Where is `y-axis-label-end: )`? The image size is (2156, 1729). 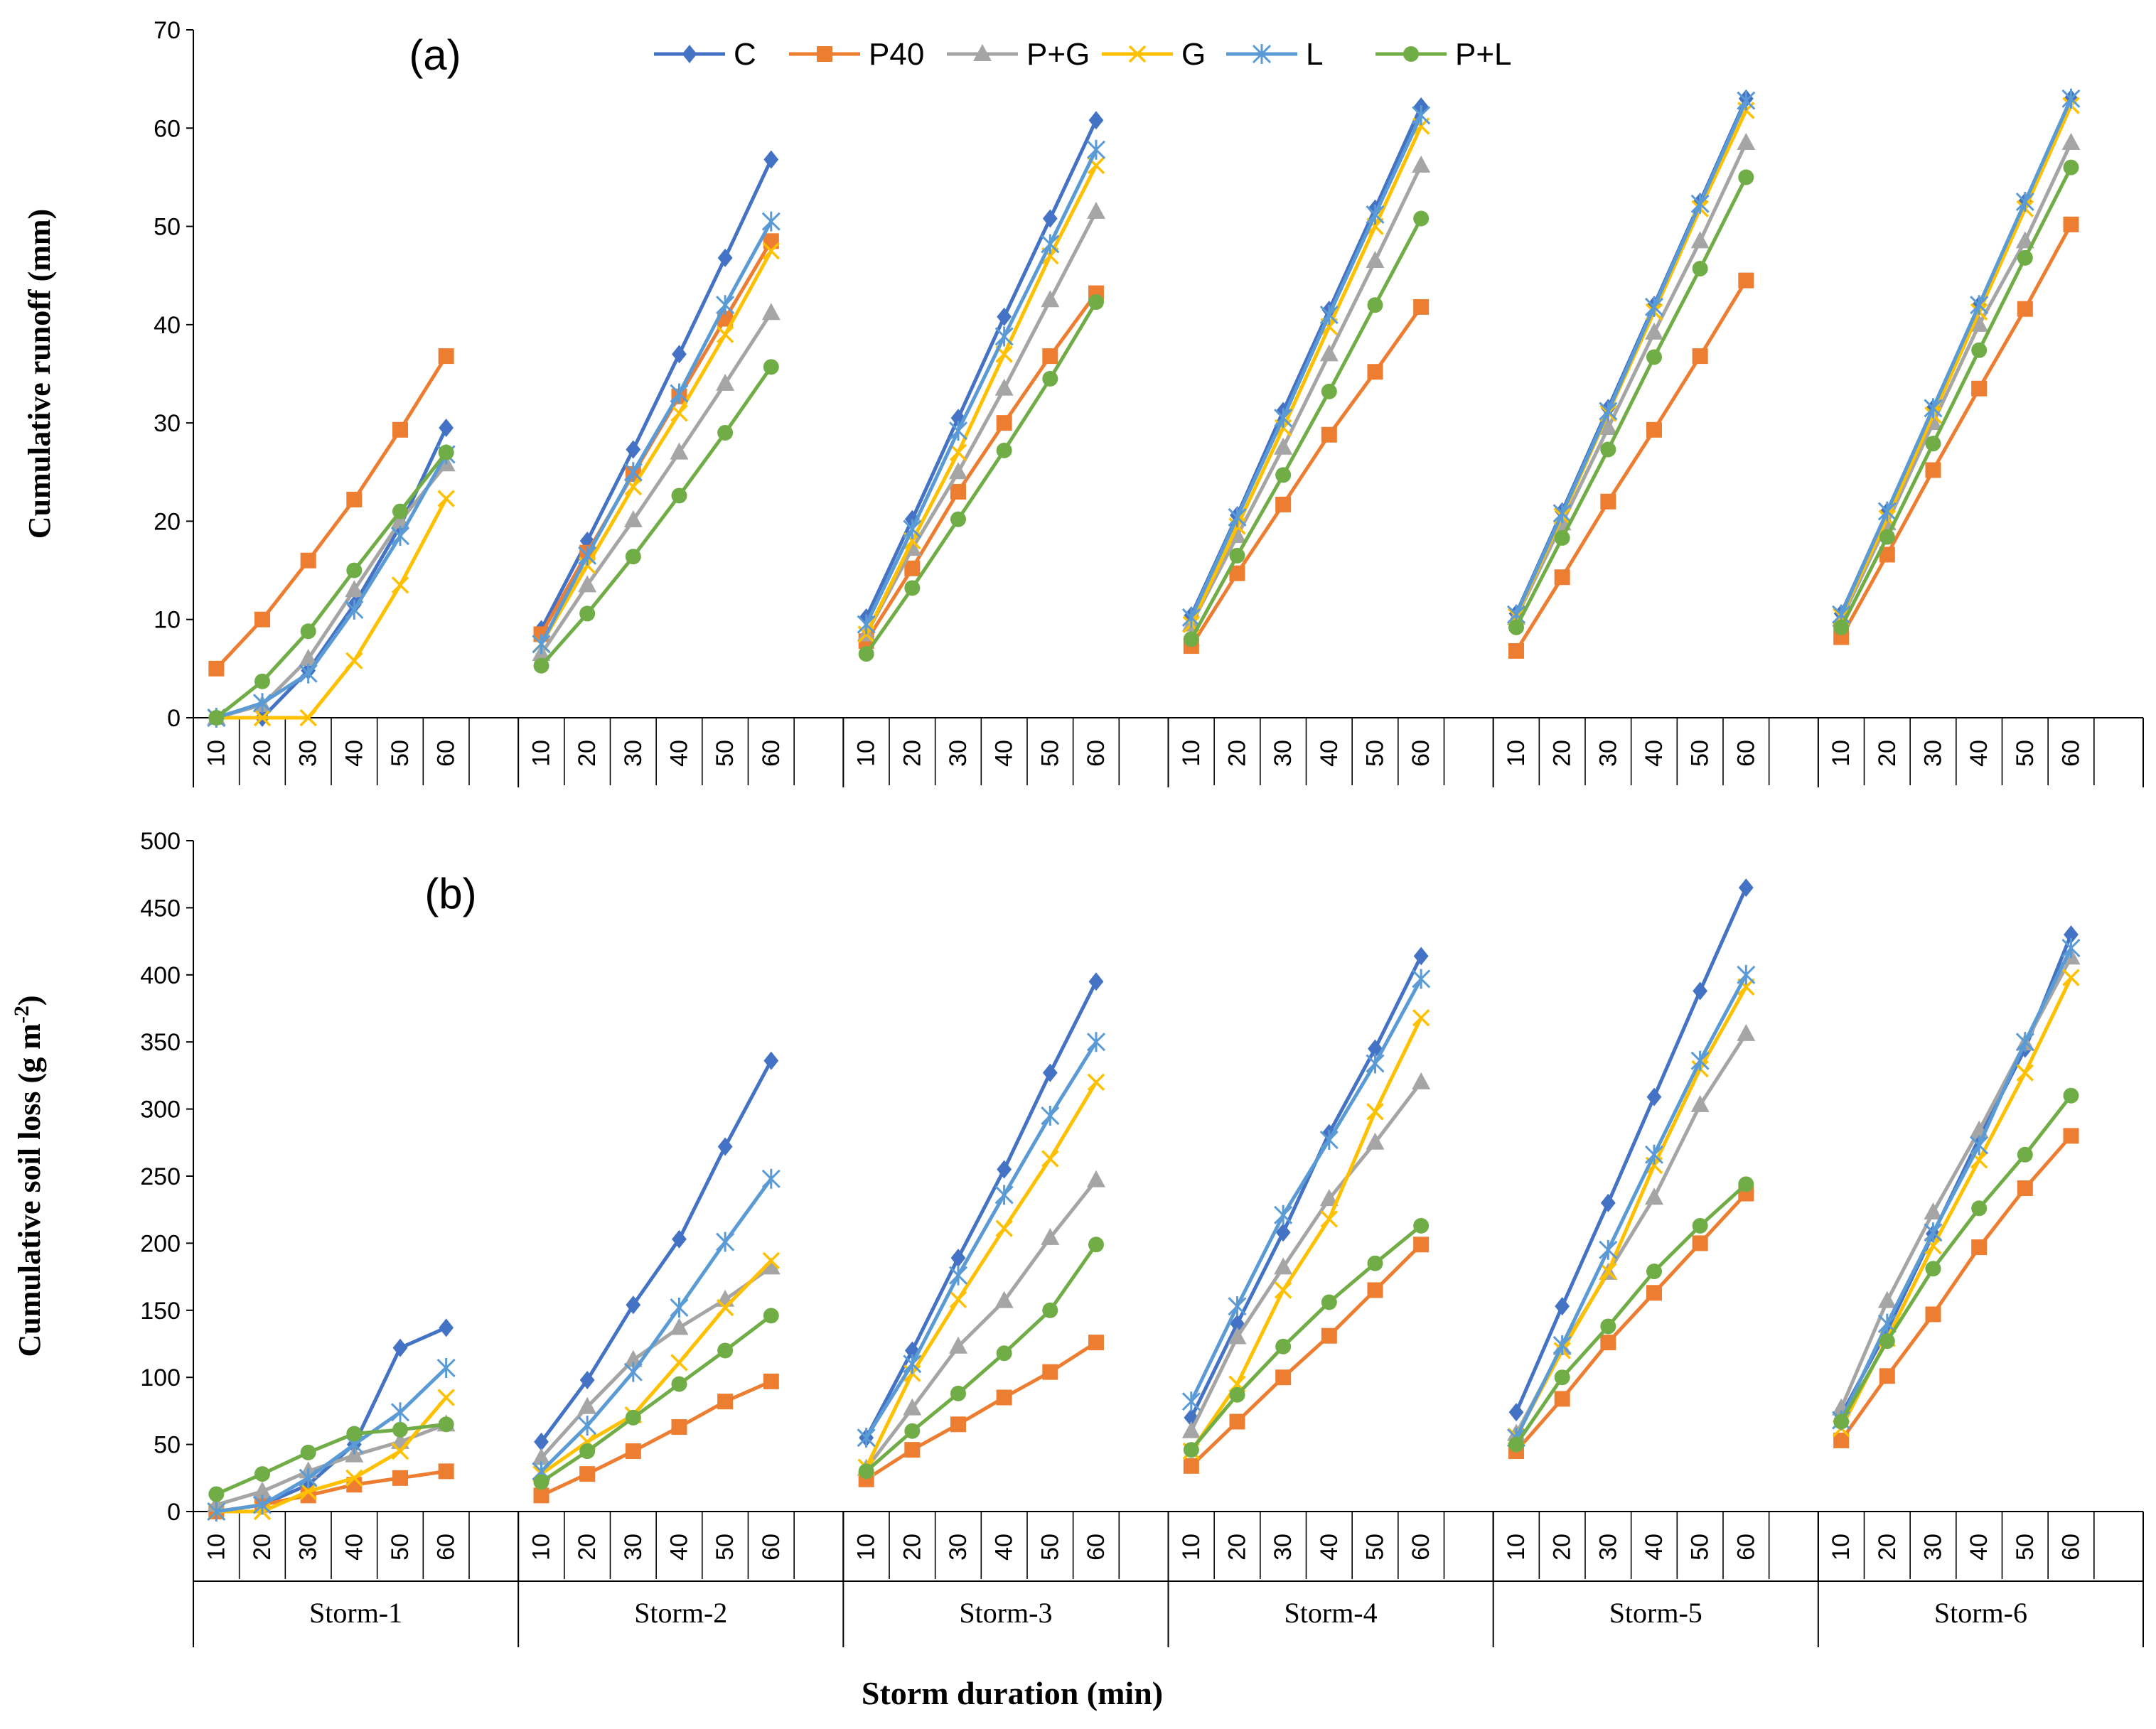 y-axis-label-end: ) is located at coordinates (29, 1000).